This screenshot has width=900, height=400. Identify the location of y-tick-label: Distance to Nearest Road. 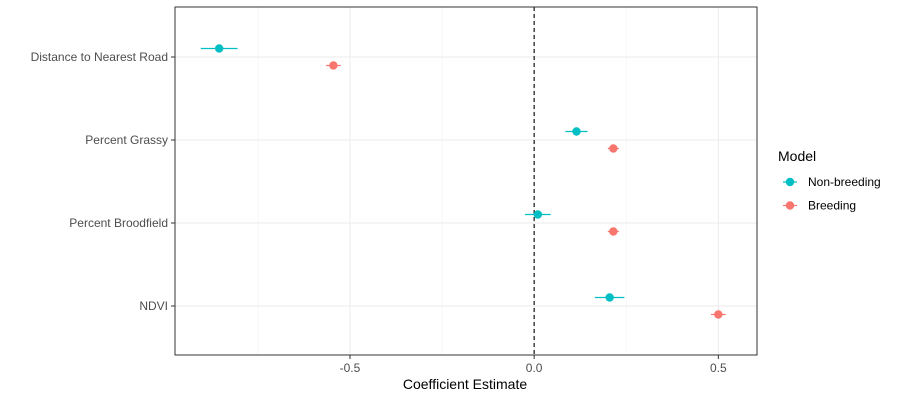
(99, 57).